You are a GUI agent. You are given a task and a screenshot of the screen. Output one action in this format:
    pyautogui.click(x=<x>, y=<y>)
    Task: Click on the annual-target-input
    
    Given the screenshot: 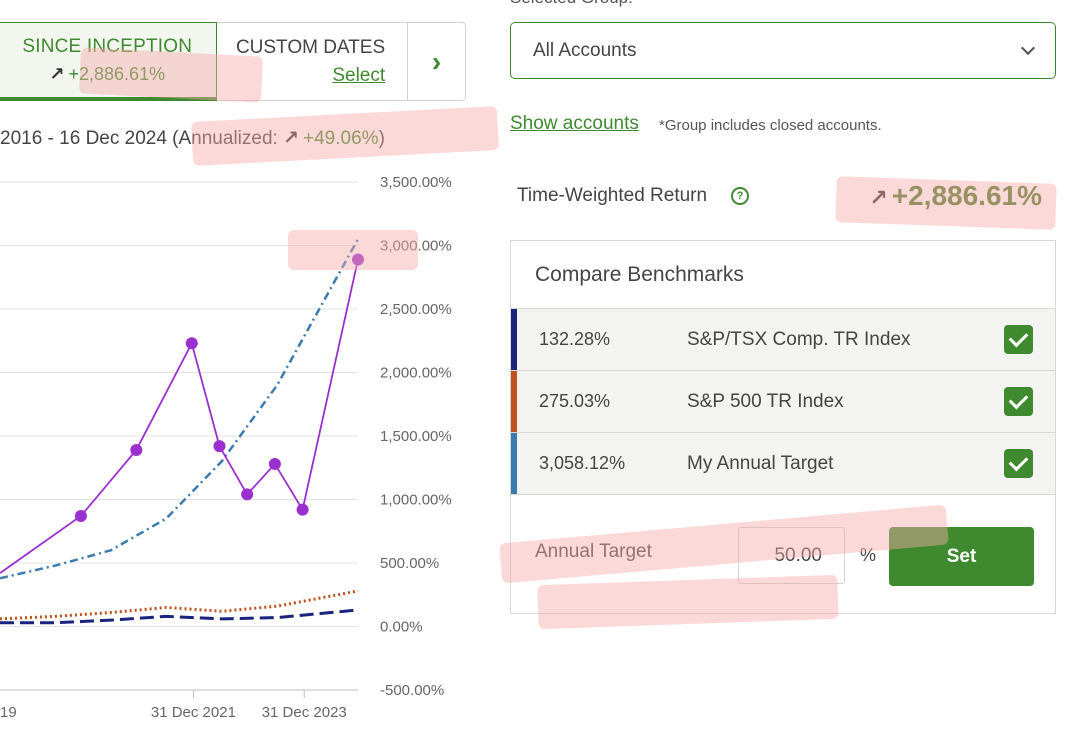 What is the action you would take?
    pyautogui.click(x=791, y=555)
    